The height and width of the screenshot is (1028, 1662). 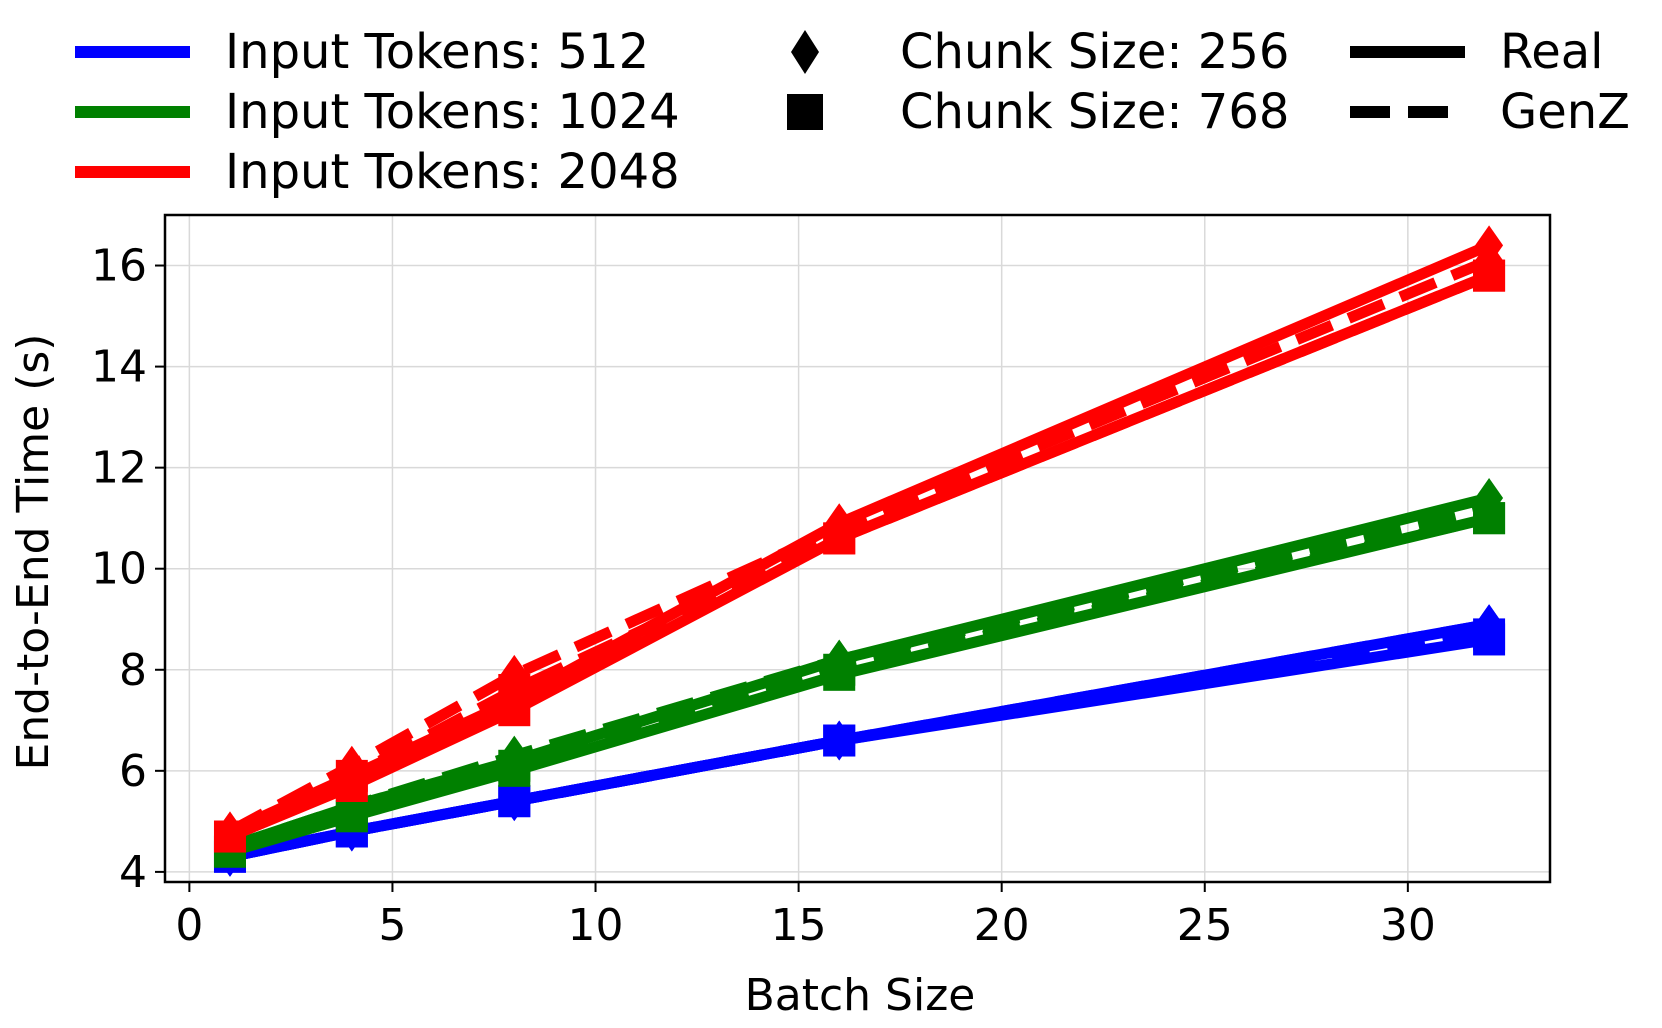 What do you see at coordinates (805, 112) in the screenshot?
I see `legend-square-marker` at bounding box center [805, 112].